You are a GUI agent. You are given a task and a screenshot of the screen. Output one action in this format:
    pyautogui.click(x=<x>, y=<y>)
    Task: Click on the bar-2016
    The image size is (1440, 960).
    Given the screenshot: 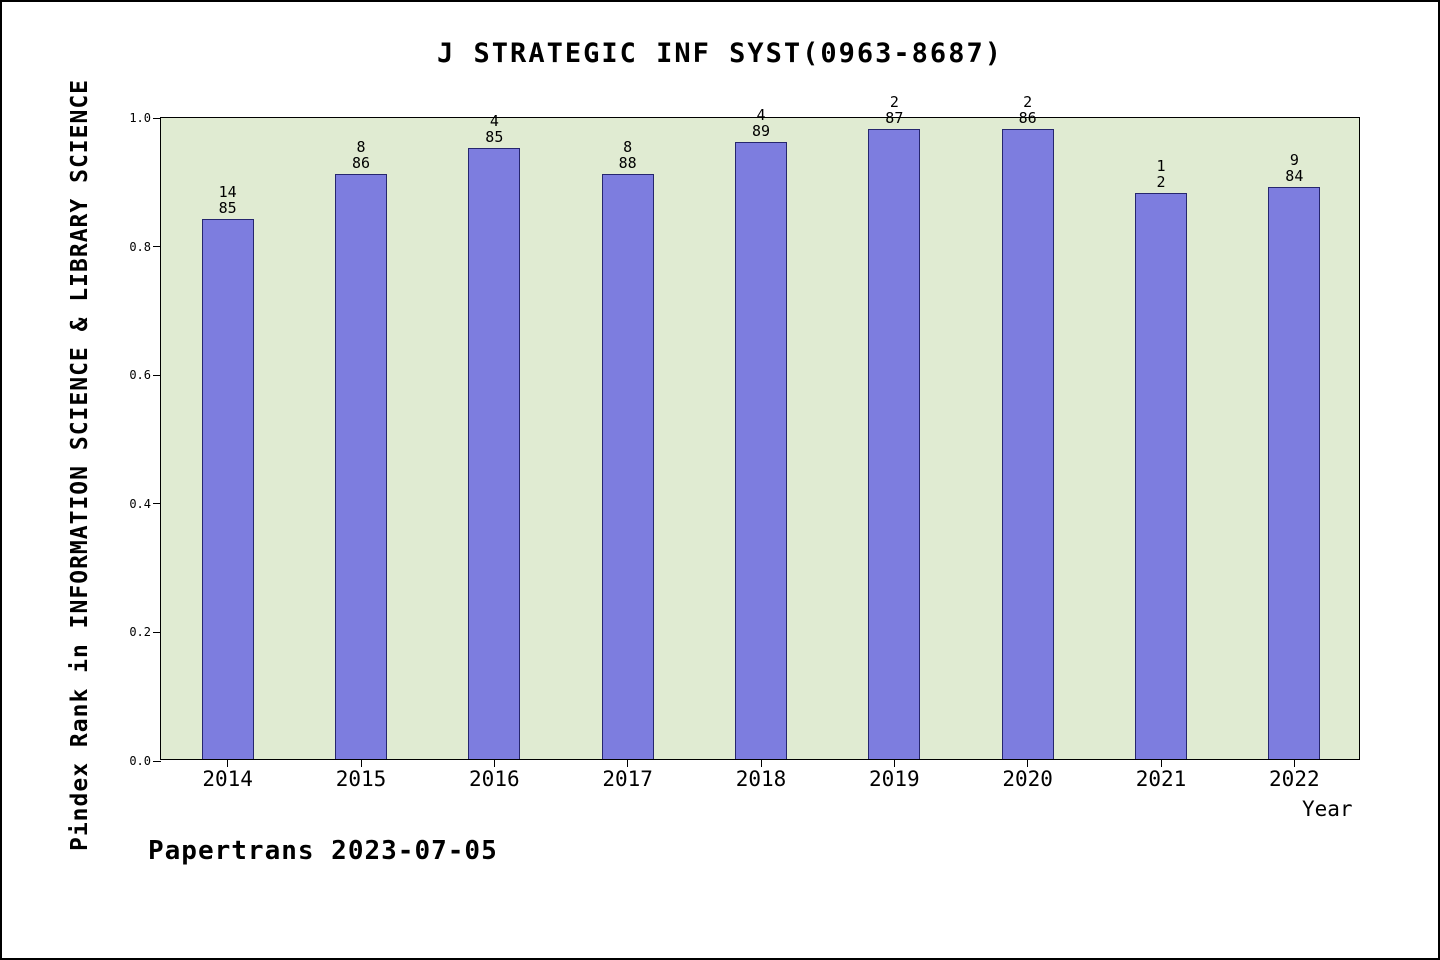 What is the action you would take?
    pyautogui.click(x=494, y=453)
    